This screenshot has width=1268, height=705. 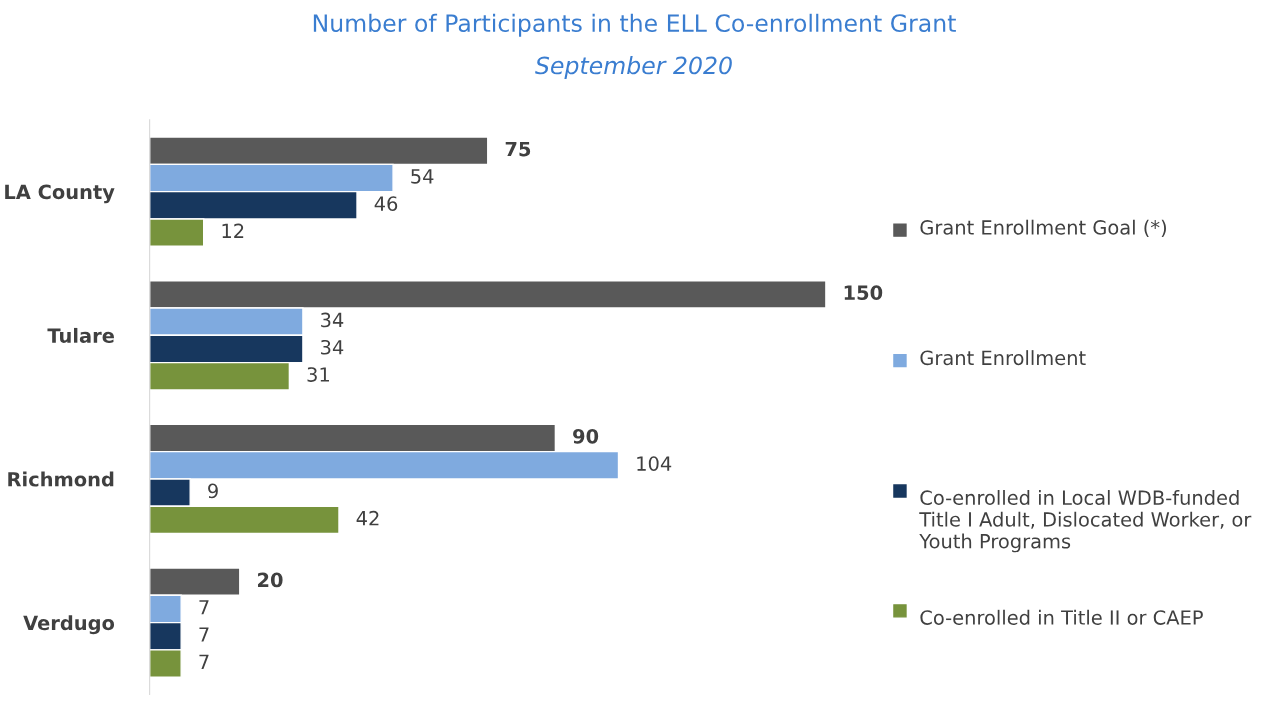 What do you see at coordinates (654, 463) in the screenshot?
I see `data-label: 104` at bounding box center [654, 463].